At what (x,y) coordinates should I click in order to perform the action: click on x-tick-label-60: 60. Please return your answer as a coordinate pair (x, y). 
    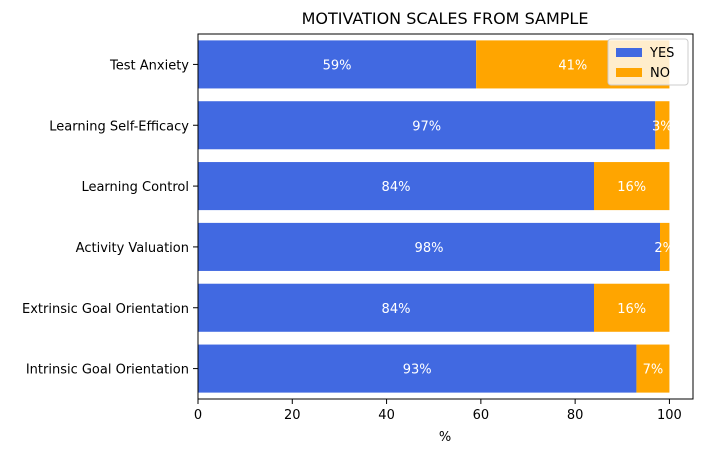
    Looking at the image, I should click on (481, 415).